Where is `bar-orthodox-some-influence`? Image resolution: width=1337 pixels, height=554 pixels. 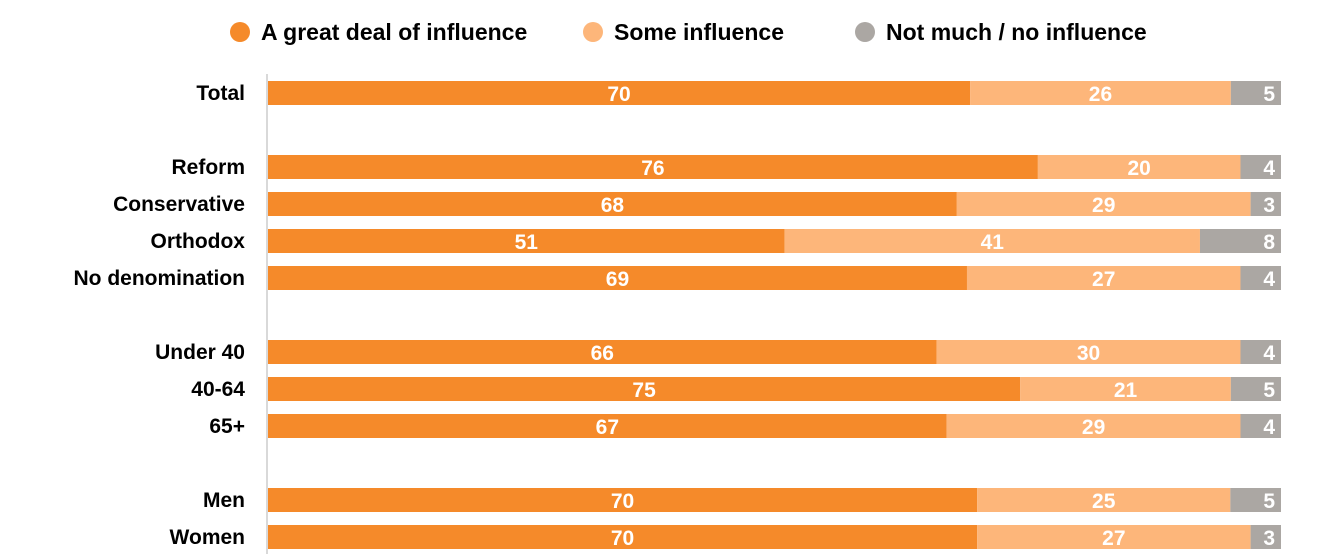 bar-orthodox-some-influence is located at coordinates (992, 241).